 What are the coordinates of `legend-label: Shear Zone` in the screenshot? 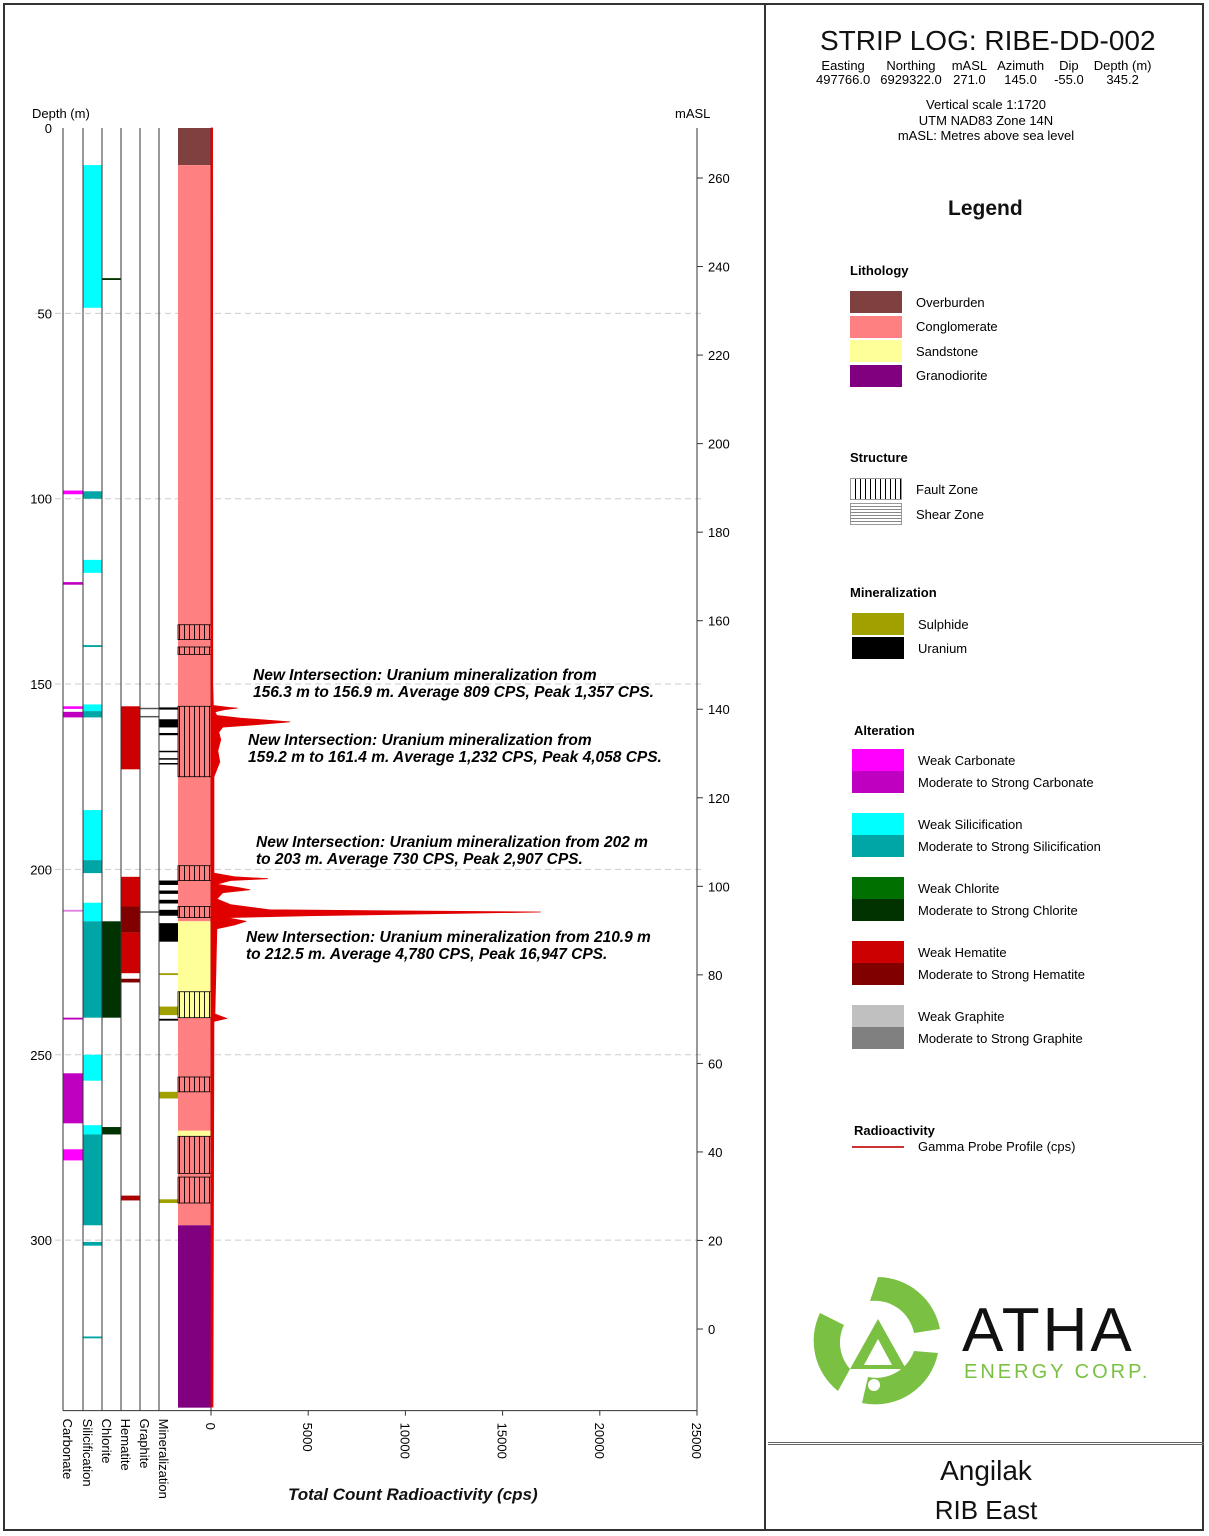 It's located at (950, 514).